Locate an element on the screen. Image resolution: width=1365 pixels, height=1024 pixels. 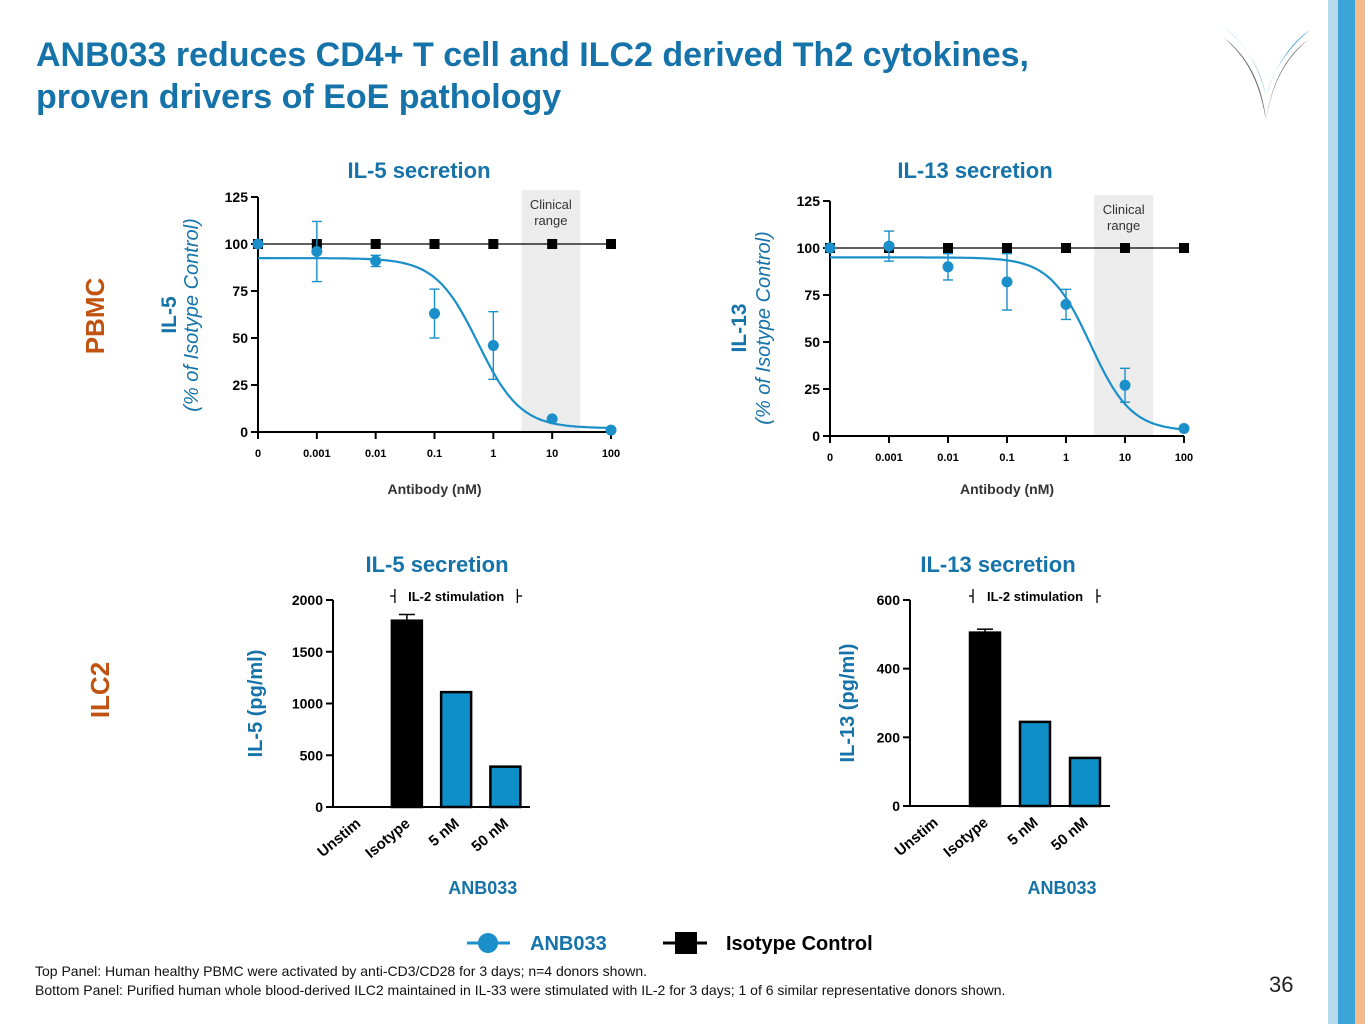
ilc2-il5-y-tick-label: 1000 is located at coordinates (307, 704).